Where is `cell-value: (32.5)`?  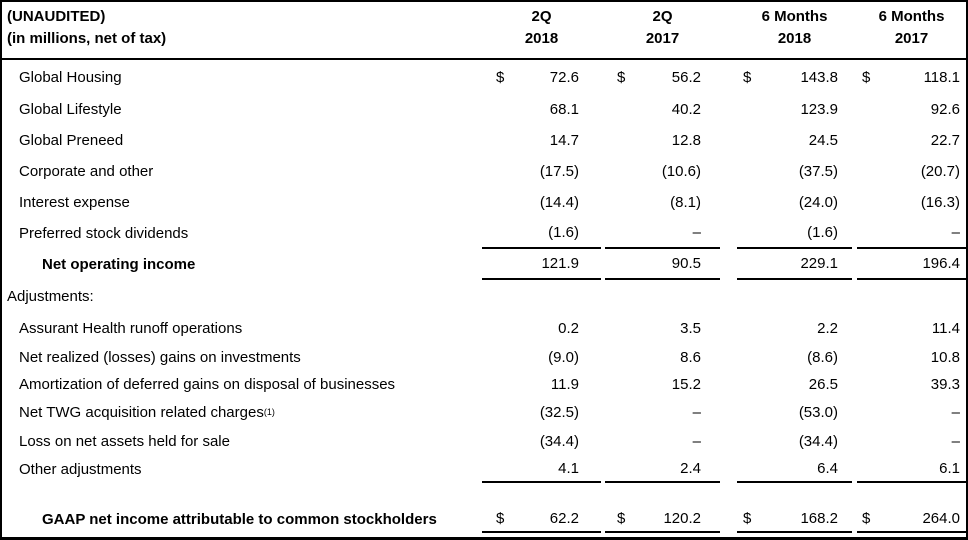
cell-value: (32.5) is located at coordinates (559, 412).